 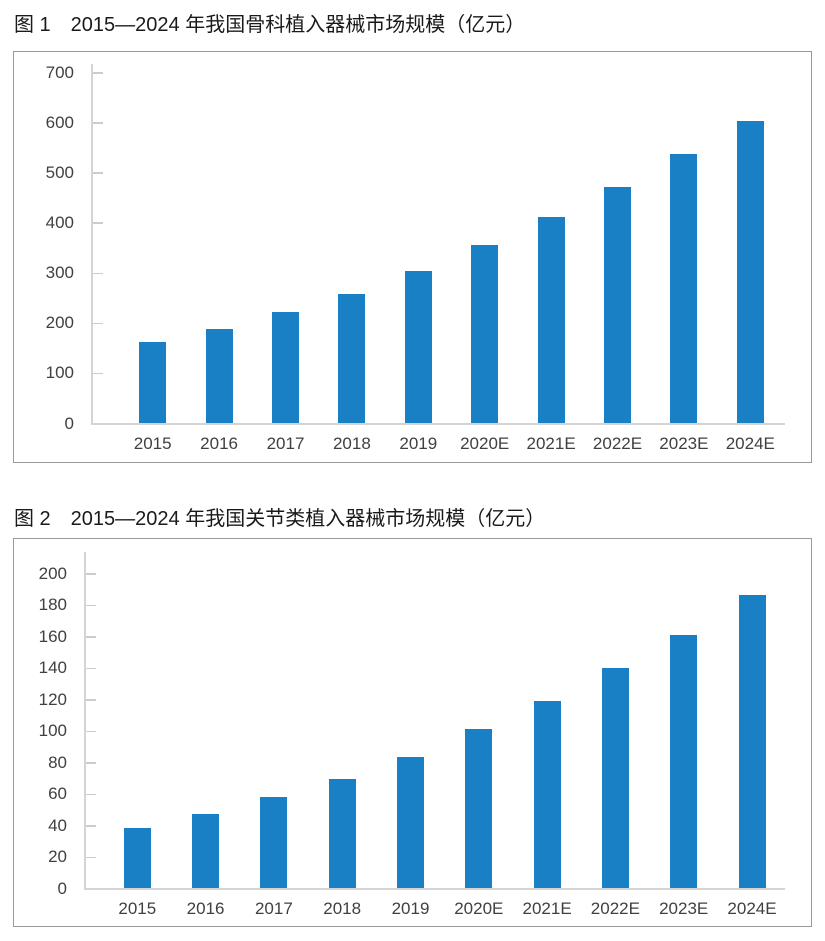 What do you see at coordinates (59, 222) in the screenshot?
I see `y-axis-label: 400` at bounding box center [59, 222].